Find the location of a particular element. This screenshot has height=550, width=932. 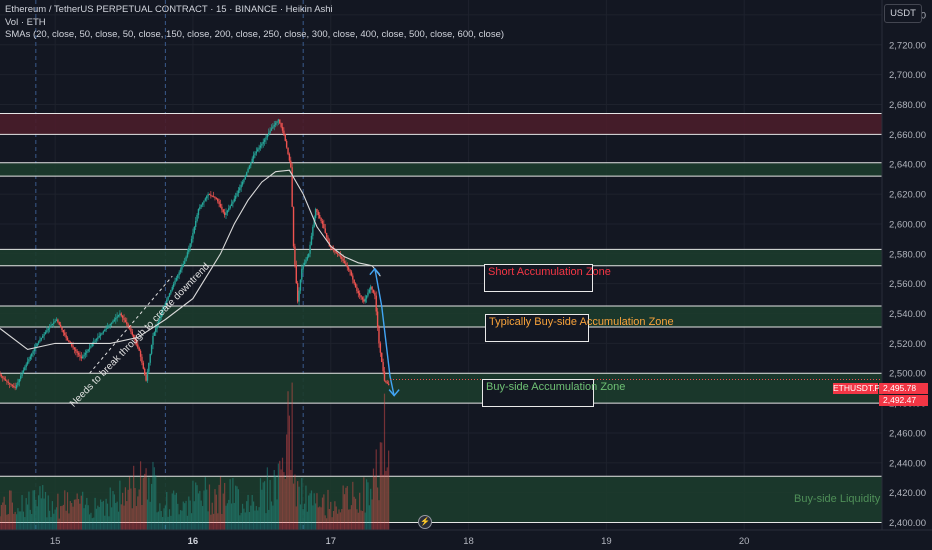

short-accumulation-zone-label: Short Accumulation Zone is located at coordinates (547, 278).